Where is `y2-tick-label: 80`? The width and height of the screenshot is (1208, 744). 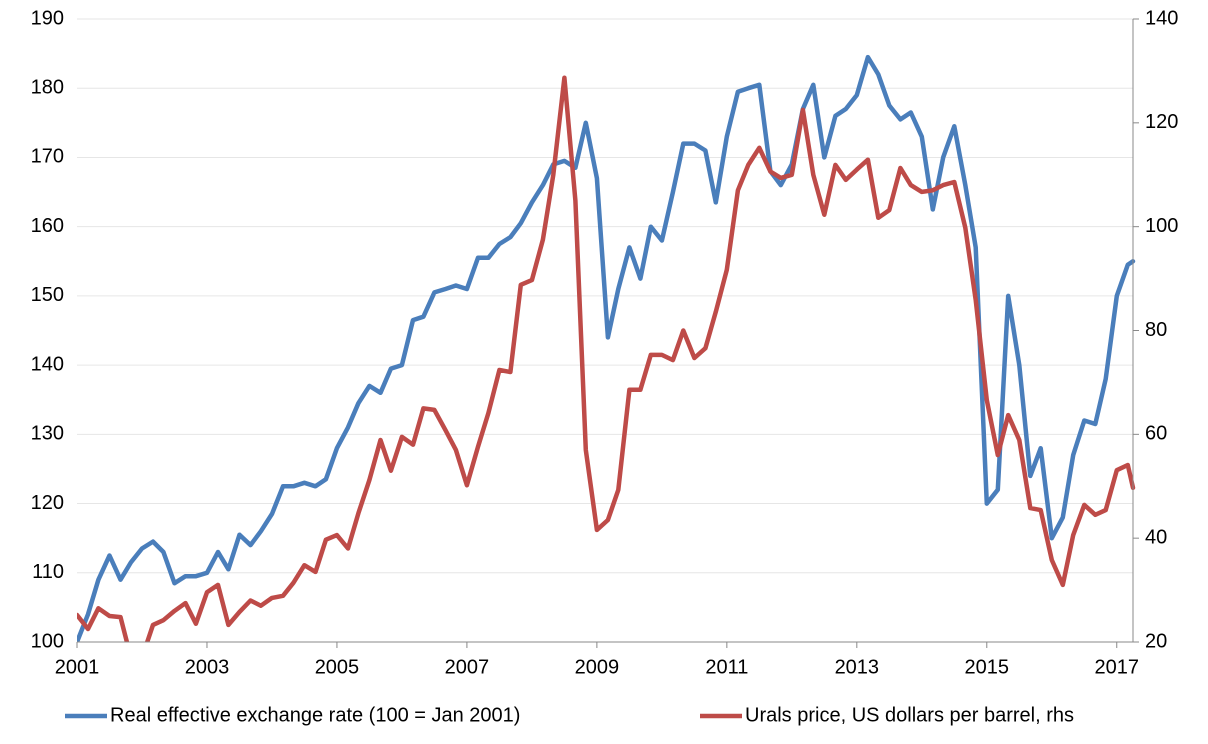 y2-tick-label: 80 is located at coordinates (1156, 330).